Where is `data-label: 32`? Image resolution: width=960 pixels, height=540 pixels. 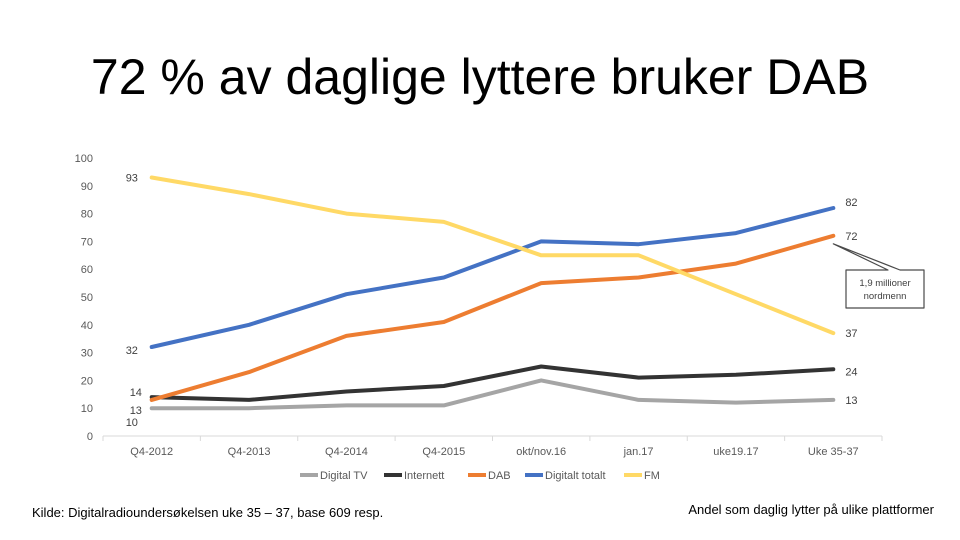 data-label: 32 is located at coordinates (132, 351).